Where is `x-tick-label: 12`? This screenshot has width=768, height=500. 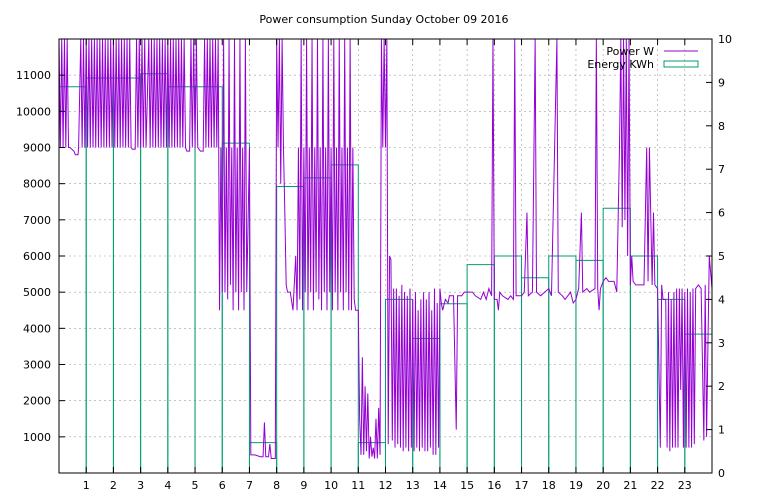
x-tick-label: 12 is located at coordinates (386, 485).